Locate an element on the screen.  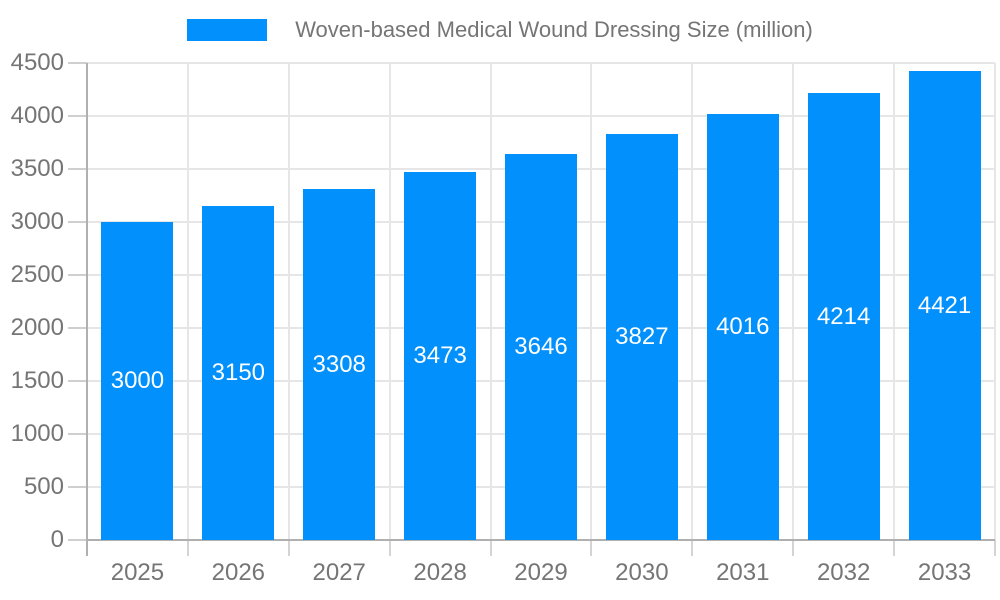
y-axis-line is located at coordinates (87, 309).